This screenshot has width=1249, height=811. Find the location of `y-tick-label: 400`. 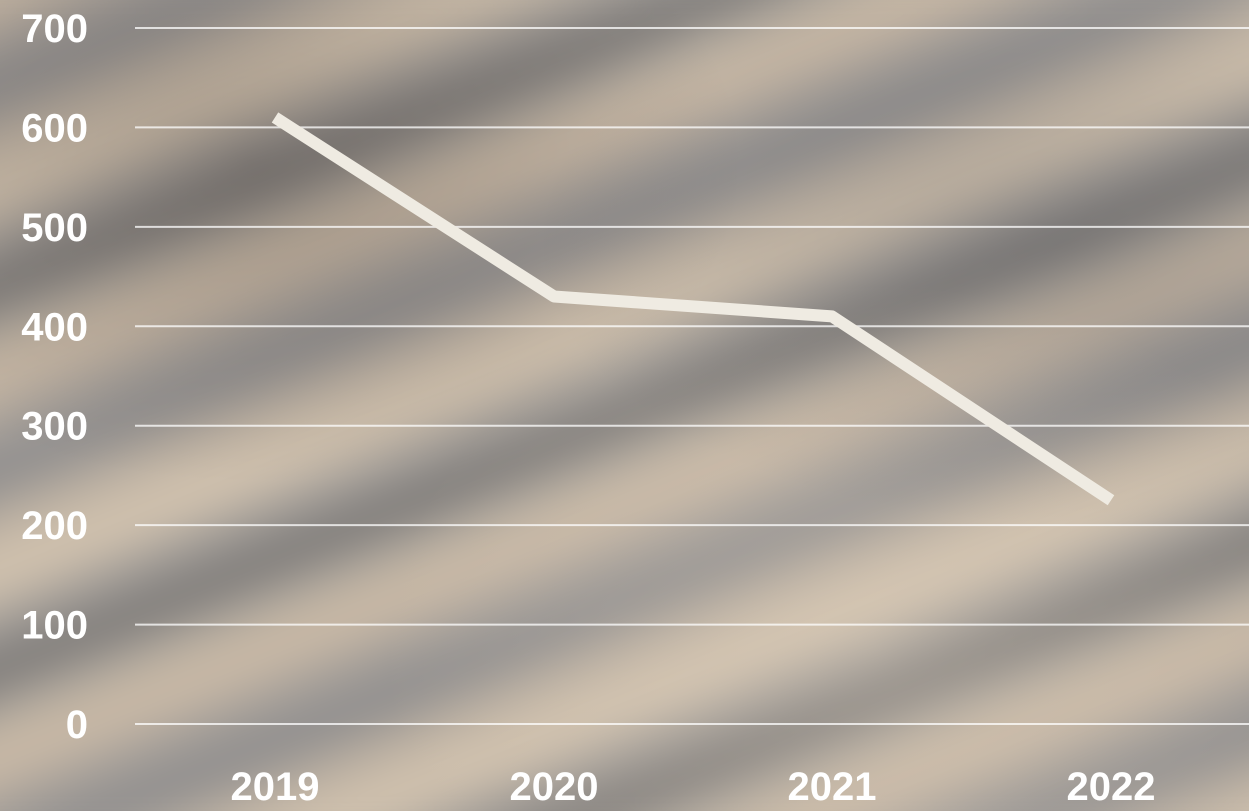

y-tick-label: 400 is located at coordinates (54, 327).